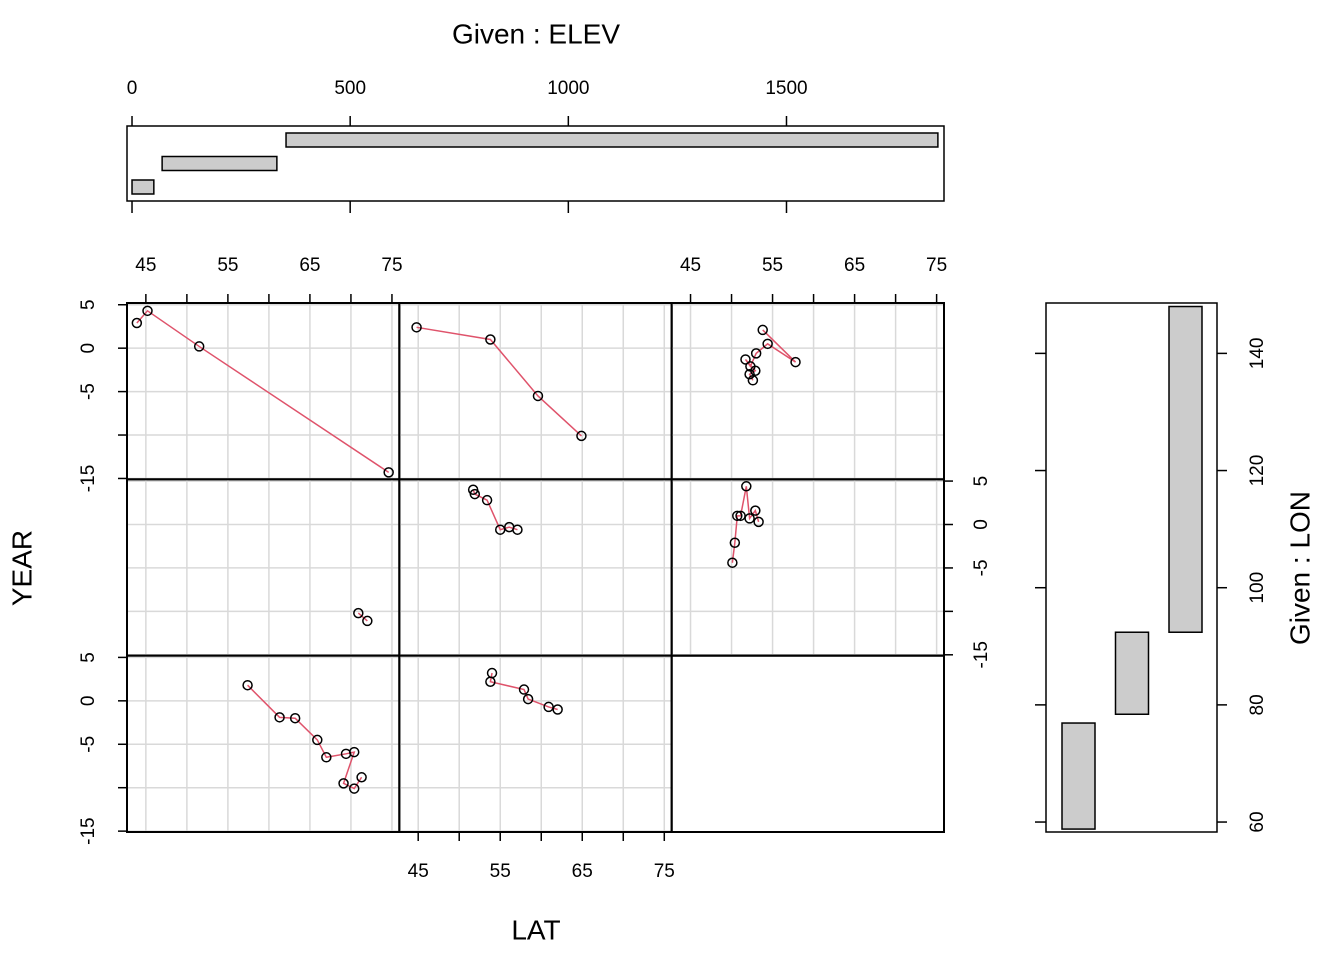  I want to click on y-tick-label: 120, so click(1257, 471).